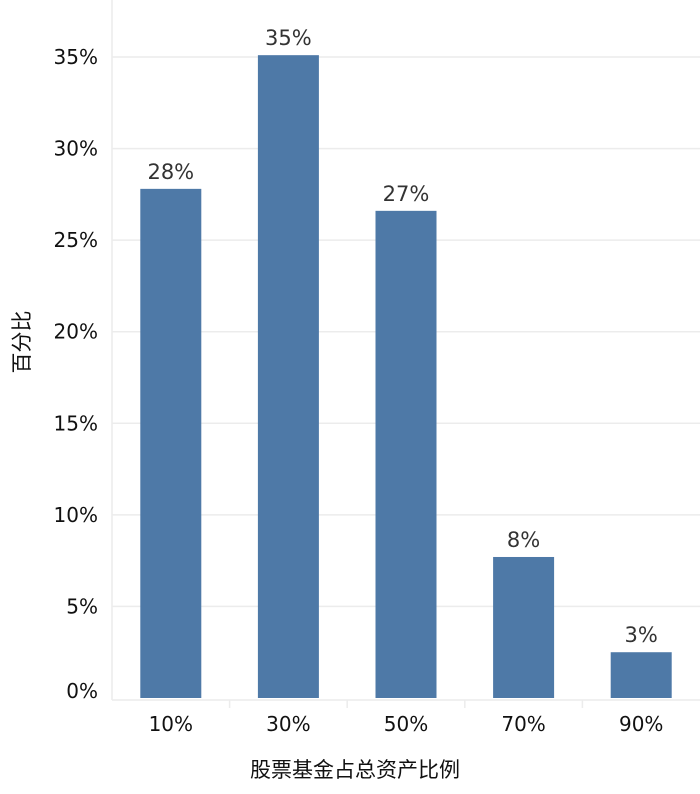 The height and width of the screenshot is (794, 700). Describe the element at coordinates (171, 724) in the screenshot. I see `x-tick-label: 10%` at that location.